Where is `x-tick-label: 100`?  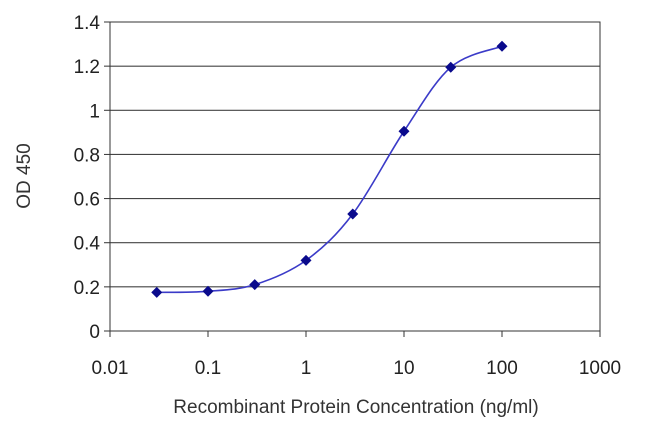
x-tick-label: 100 is located at coordinates (502, 368).